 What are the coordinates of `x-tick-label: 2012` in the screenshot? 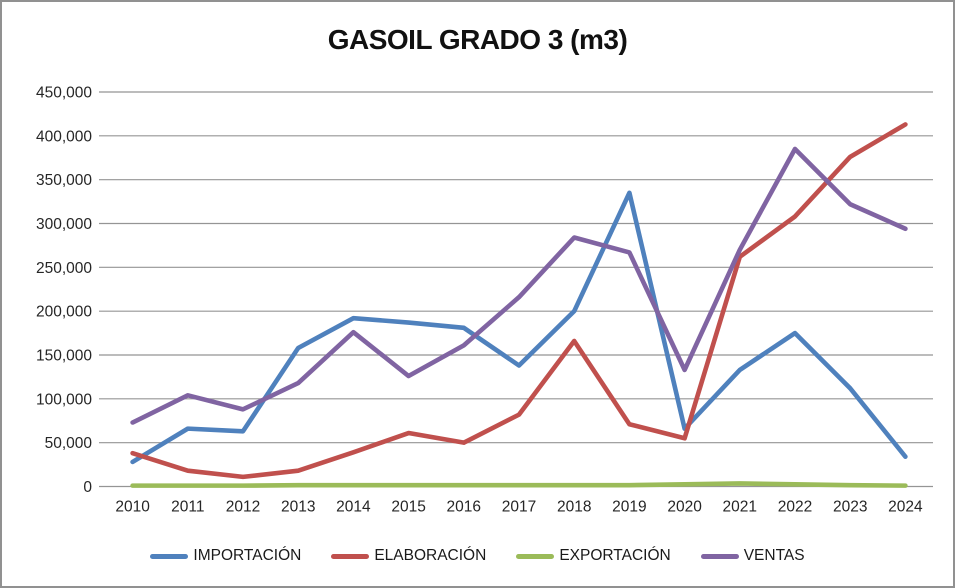 It's located at (243, 507).